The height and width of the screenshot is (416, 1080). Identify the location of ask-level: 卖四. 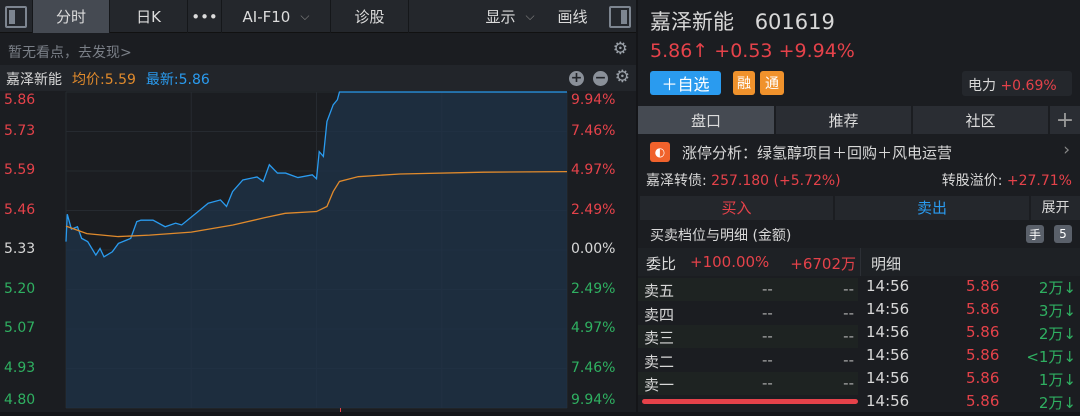
(659, 314).